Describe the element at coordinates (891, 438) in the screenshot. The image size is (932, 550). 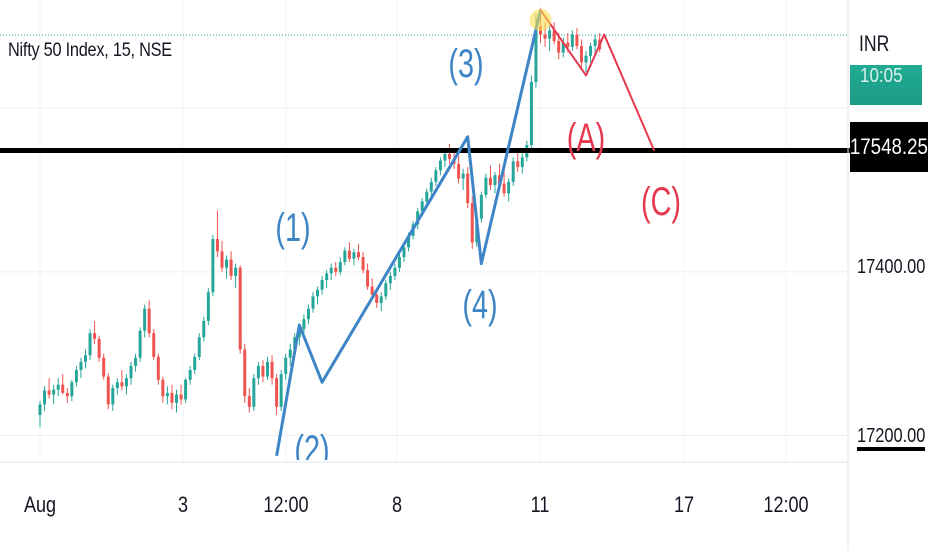
I see `y-tick-label: 17200.00` at that location.